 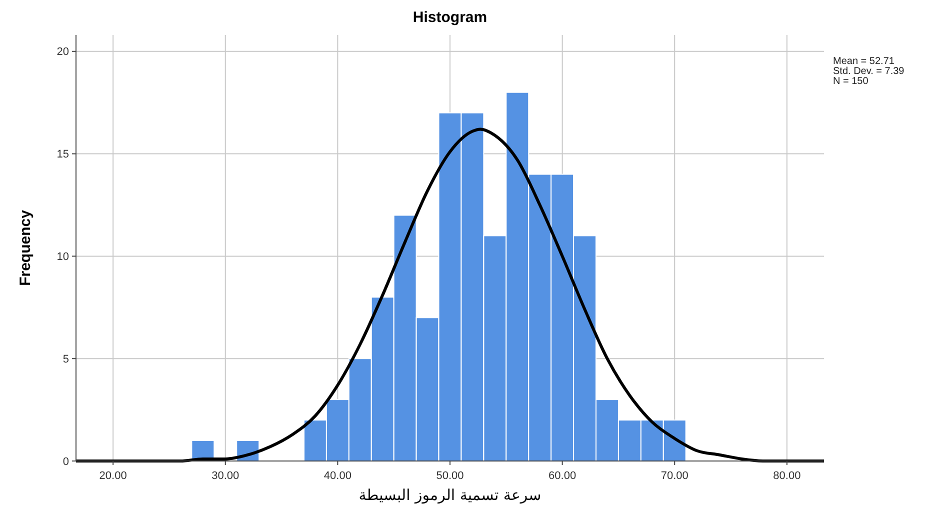 What do you see at coordinates (674, 476) in the screenshot?
I see `x-tick-label: 70.00` at bounding box center [674, 476].